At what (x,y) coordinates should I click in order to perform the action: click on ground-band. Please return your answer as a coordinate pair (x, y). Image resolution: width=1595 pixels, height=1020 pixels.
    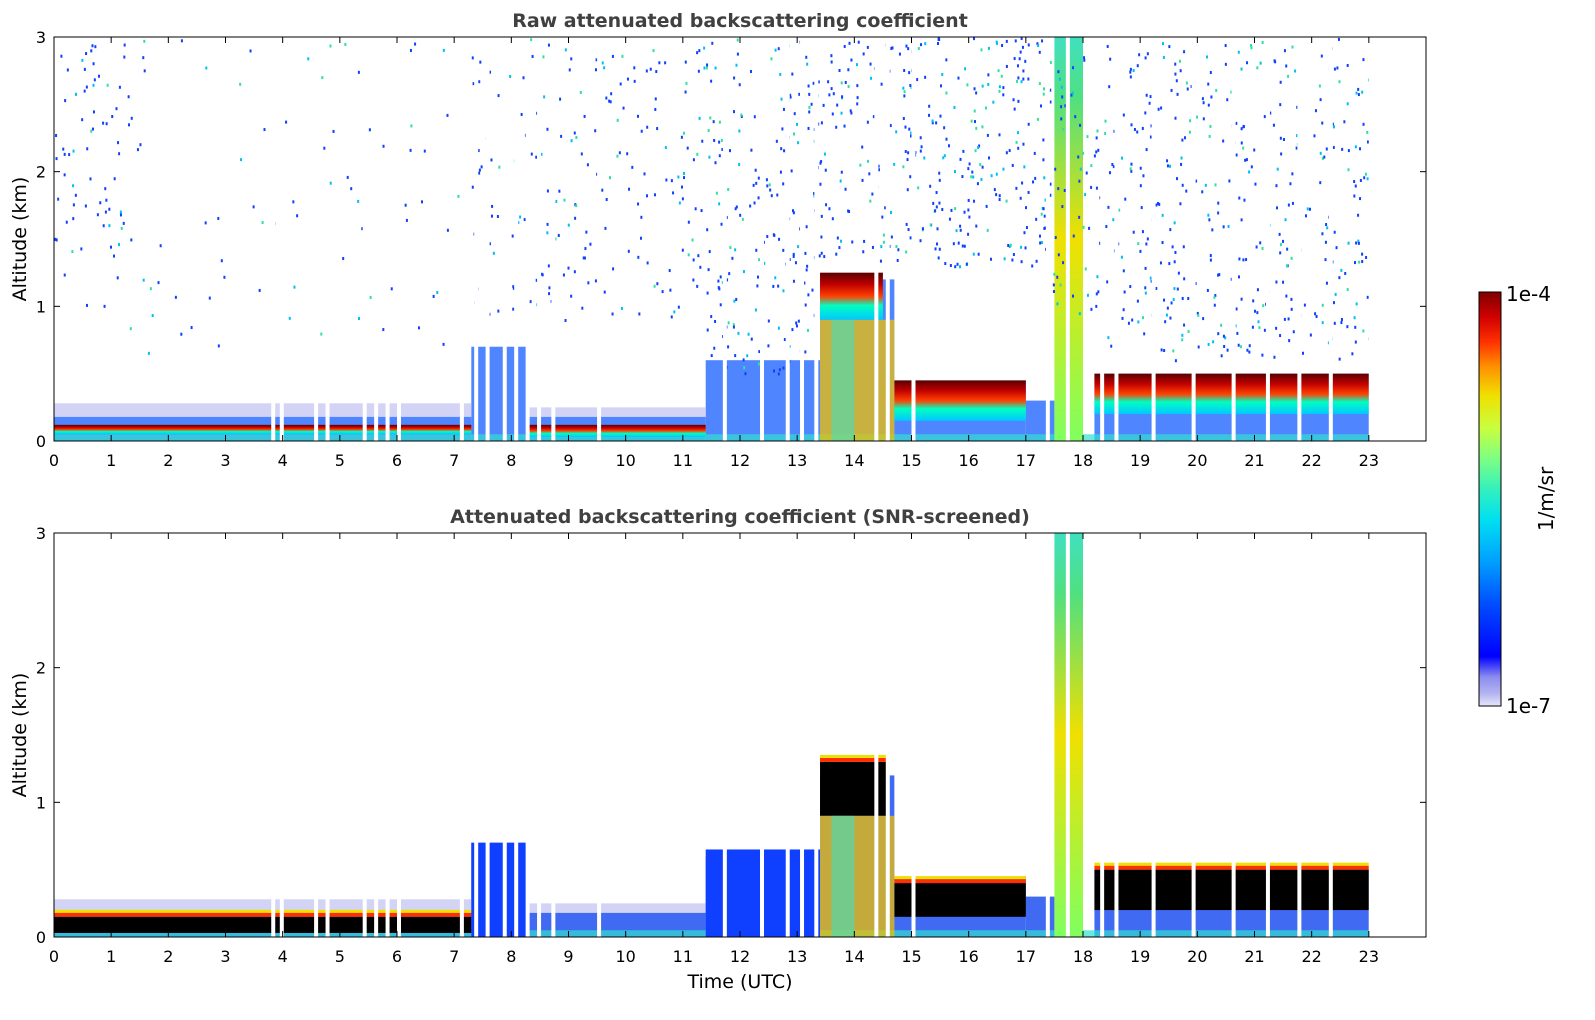
    Looking at the image, I should click on (711, 437).